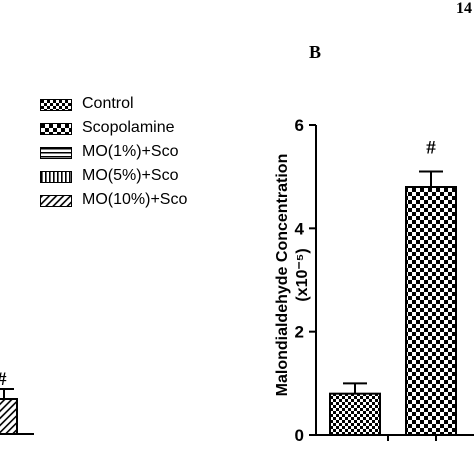 Image resolution: width=474 pixels, height=474 pixels. What do you see at coordinates (464, 8) in the screenshot?
I see `page-number: 14` at bounding box center [464, 8].